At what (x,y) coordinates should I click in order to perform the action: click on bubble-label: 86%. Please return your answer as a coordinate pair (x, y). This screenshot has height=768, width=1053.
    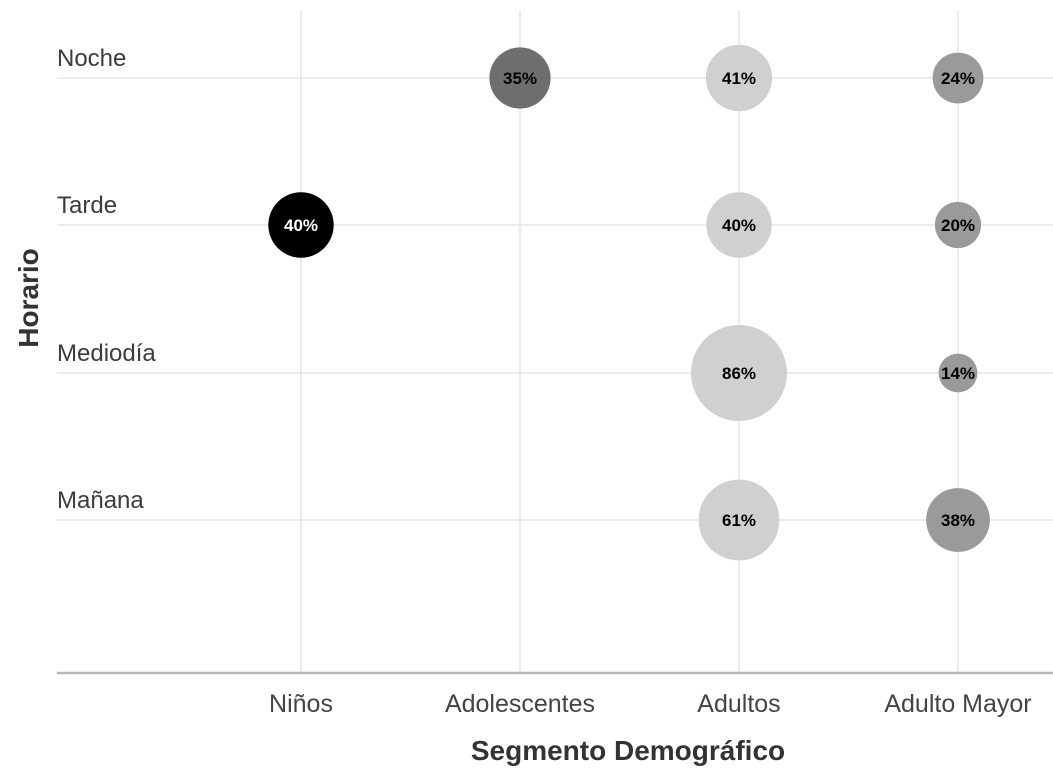
    Looking at the image, I should click on (739, 373).